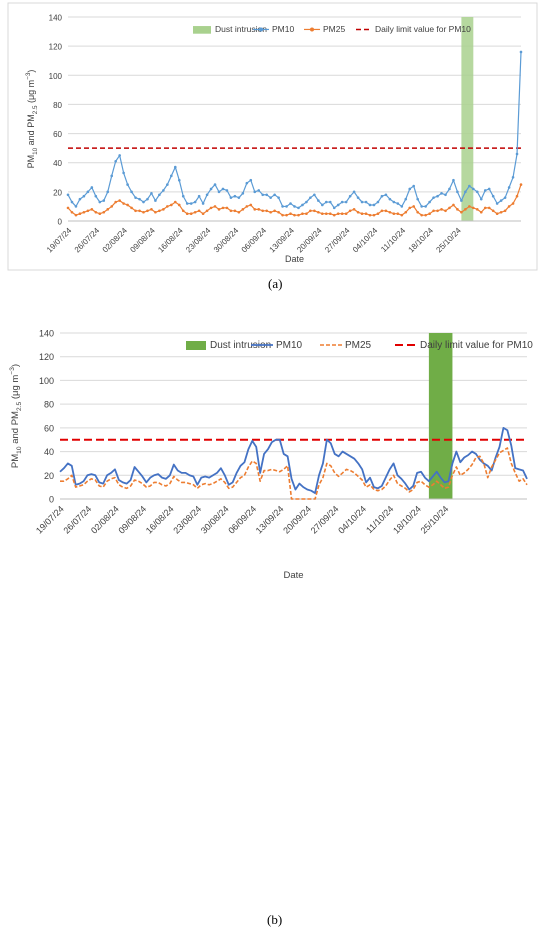 The width and height of the screenshot is (550, 928). I want to click on chart-b-x-tick-label: 19/07/24, so click(50, 520).